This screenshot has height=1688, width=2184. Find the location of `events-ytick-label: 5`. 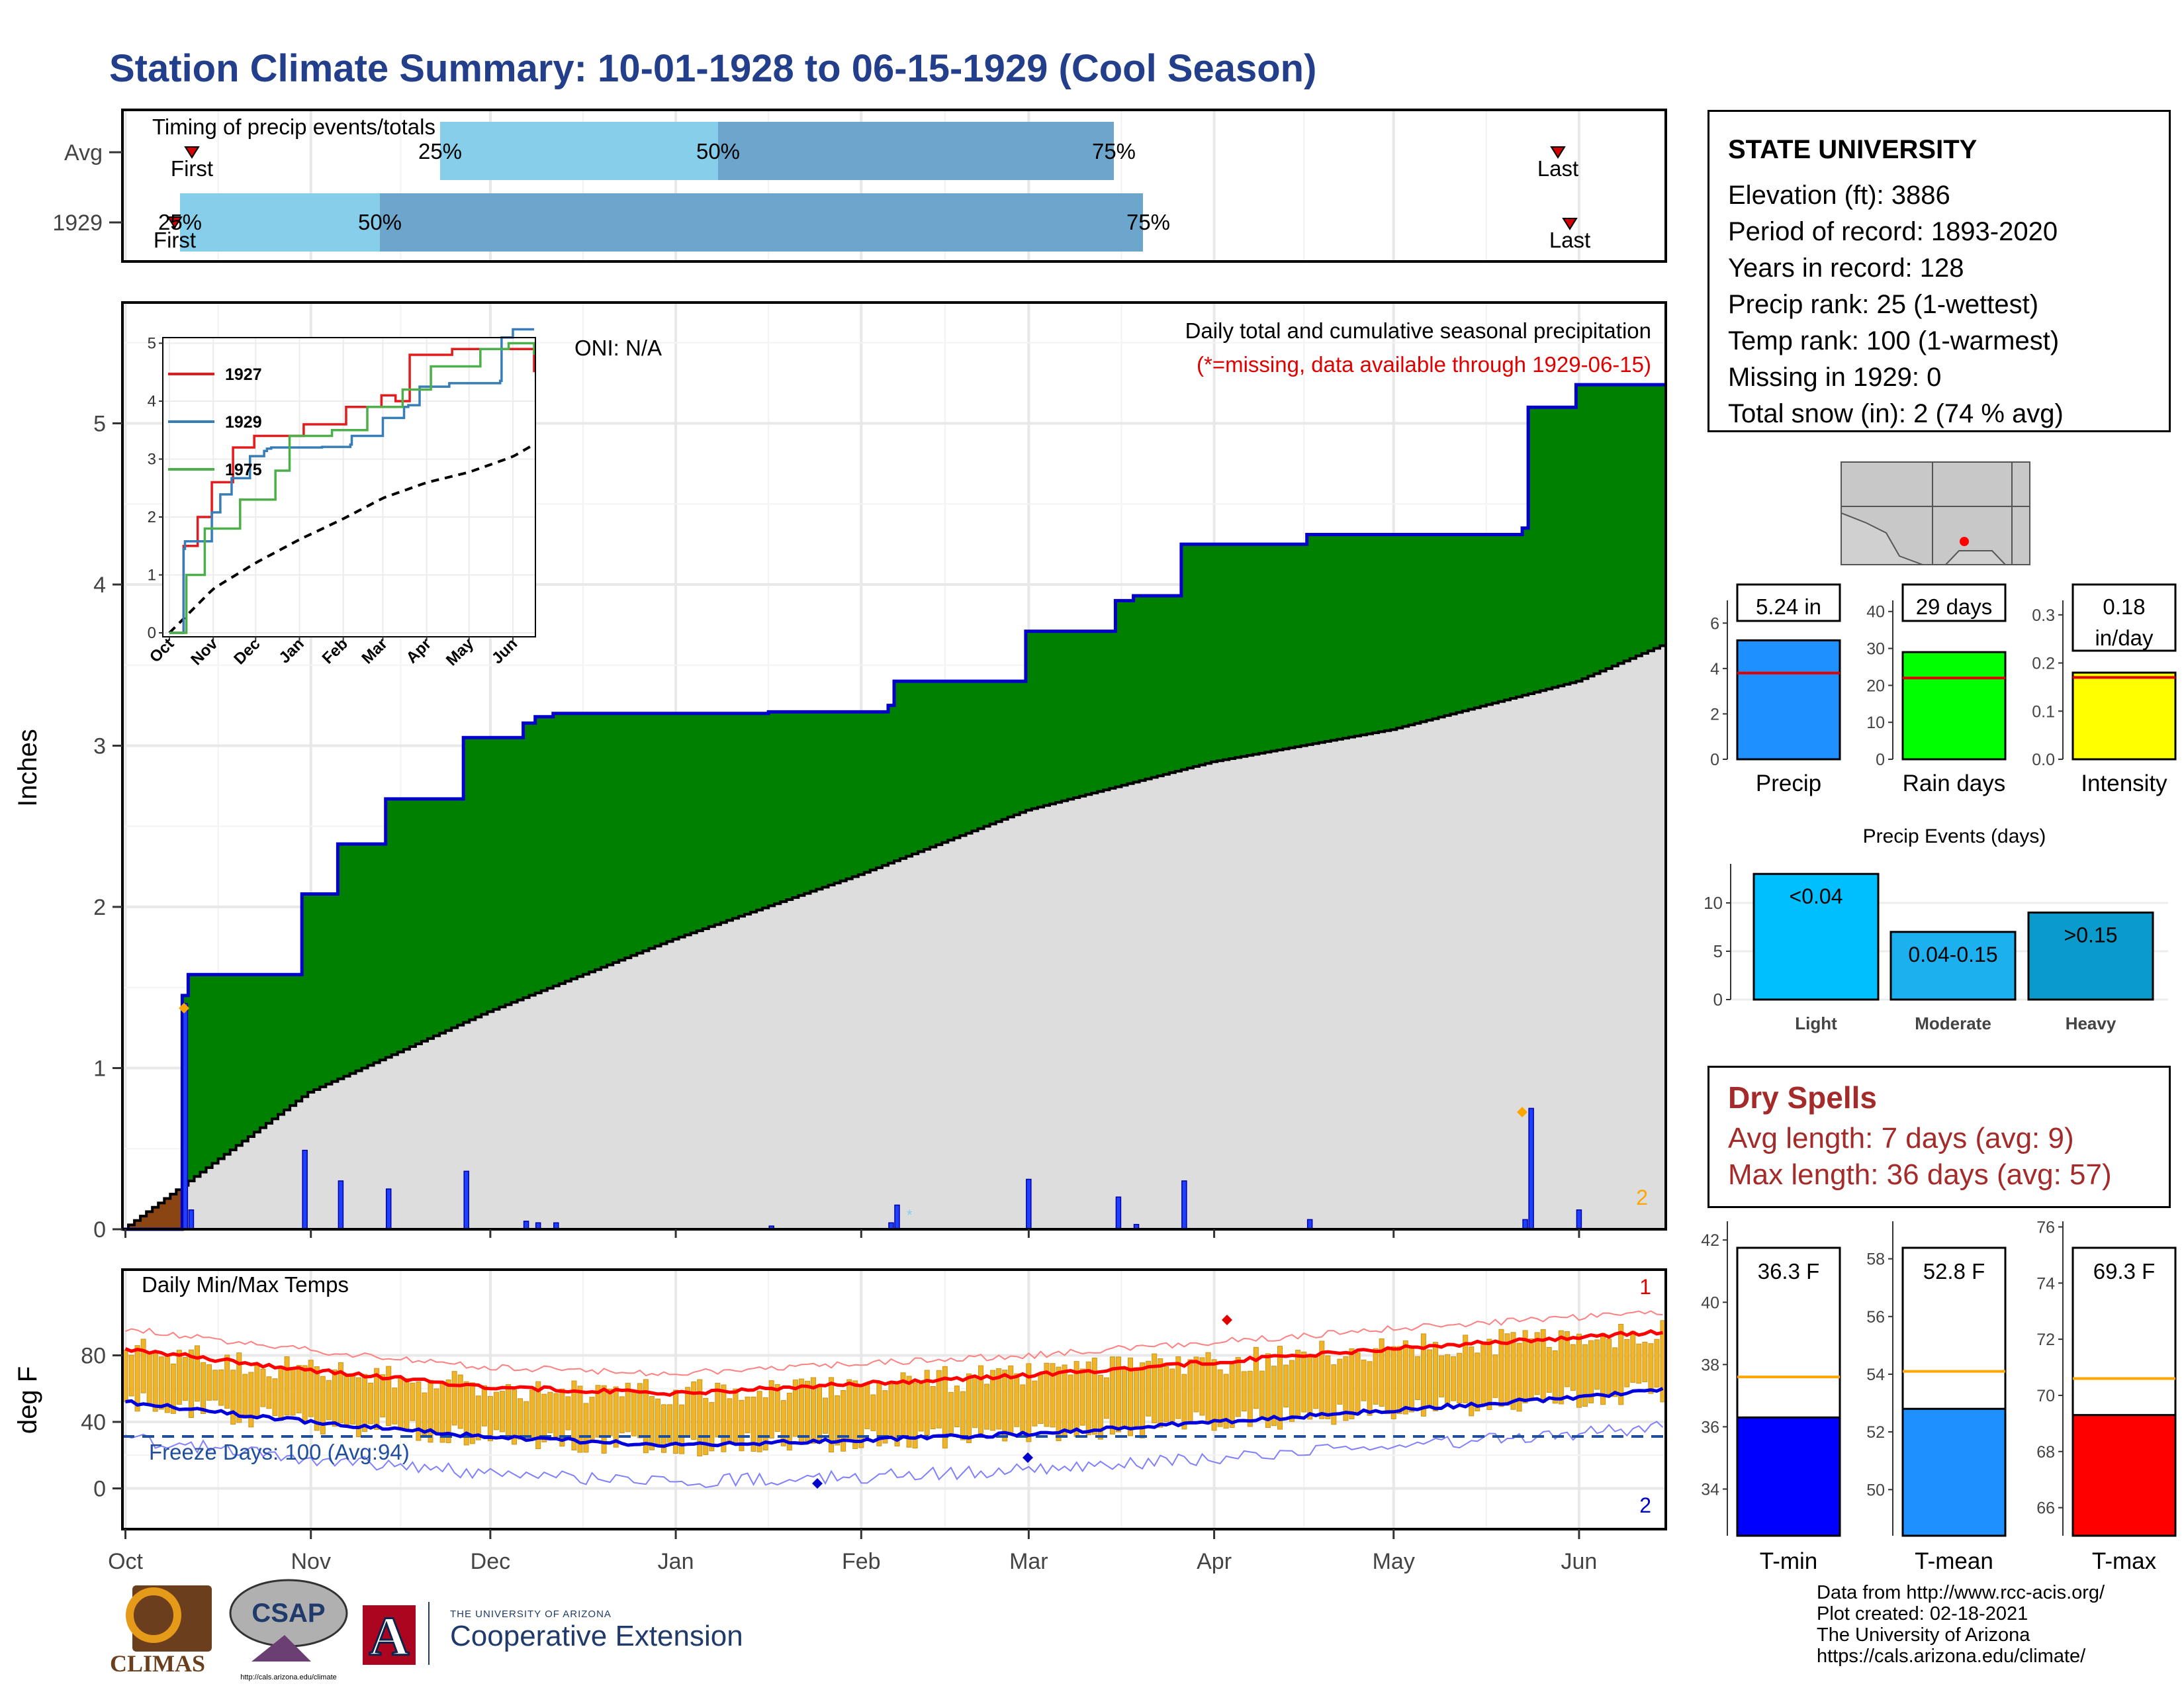

events-ytick-label: 5 is located at coordinates (1718, 951).